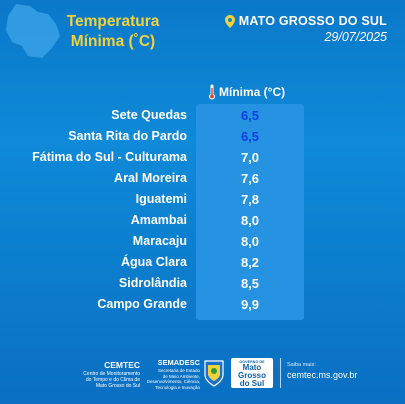 This screenshot has height=404, width=405. I want to click on table-row: Santa Rita do Pardo 6,5, so click(202, 139).